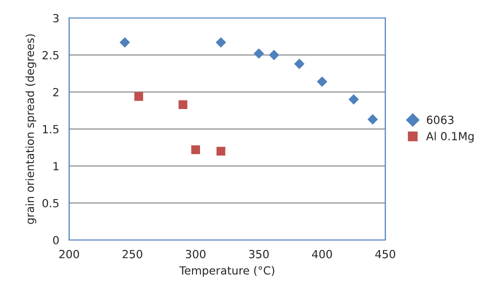 Image resolution: width=494 pixels, height=300 pixels. What do you see at coordinates (440, 120) in the screenshot?
I see `legend-label: 6063` at bounding box center [440, 120].